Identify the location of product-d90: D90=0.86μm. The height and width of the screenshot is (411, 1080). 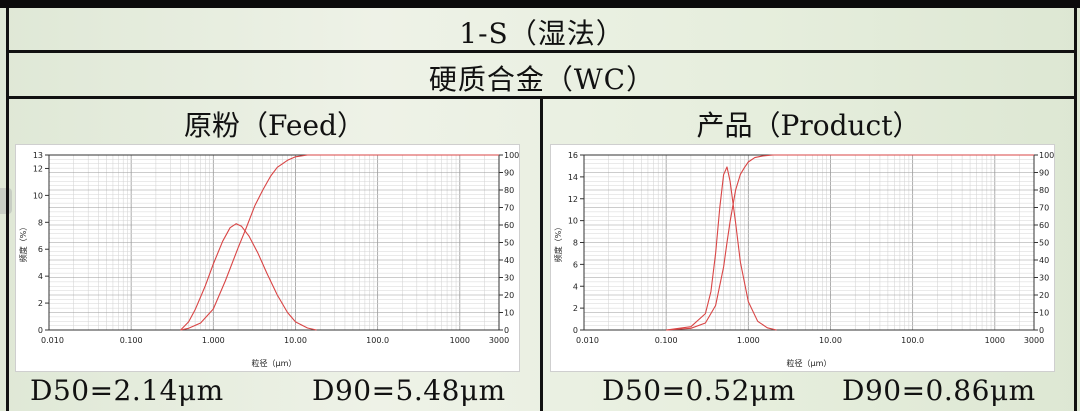
(939, 390).